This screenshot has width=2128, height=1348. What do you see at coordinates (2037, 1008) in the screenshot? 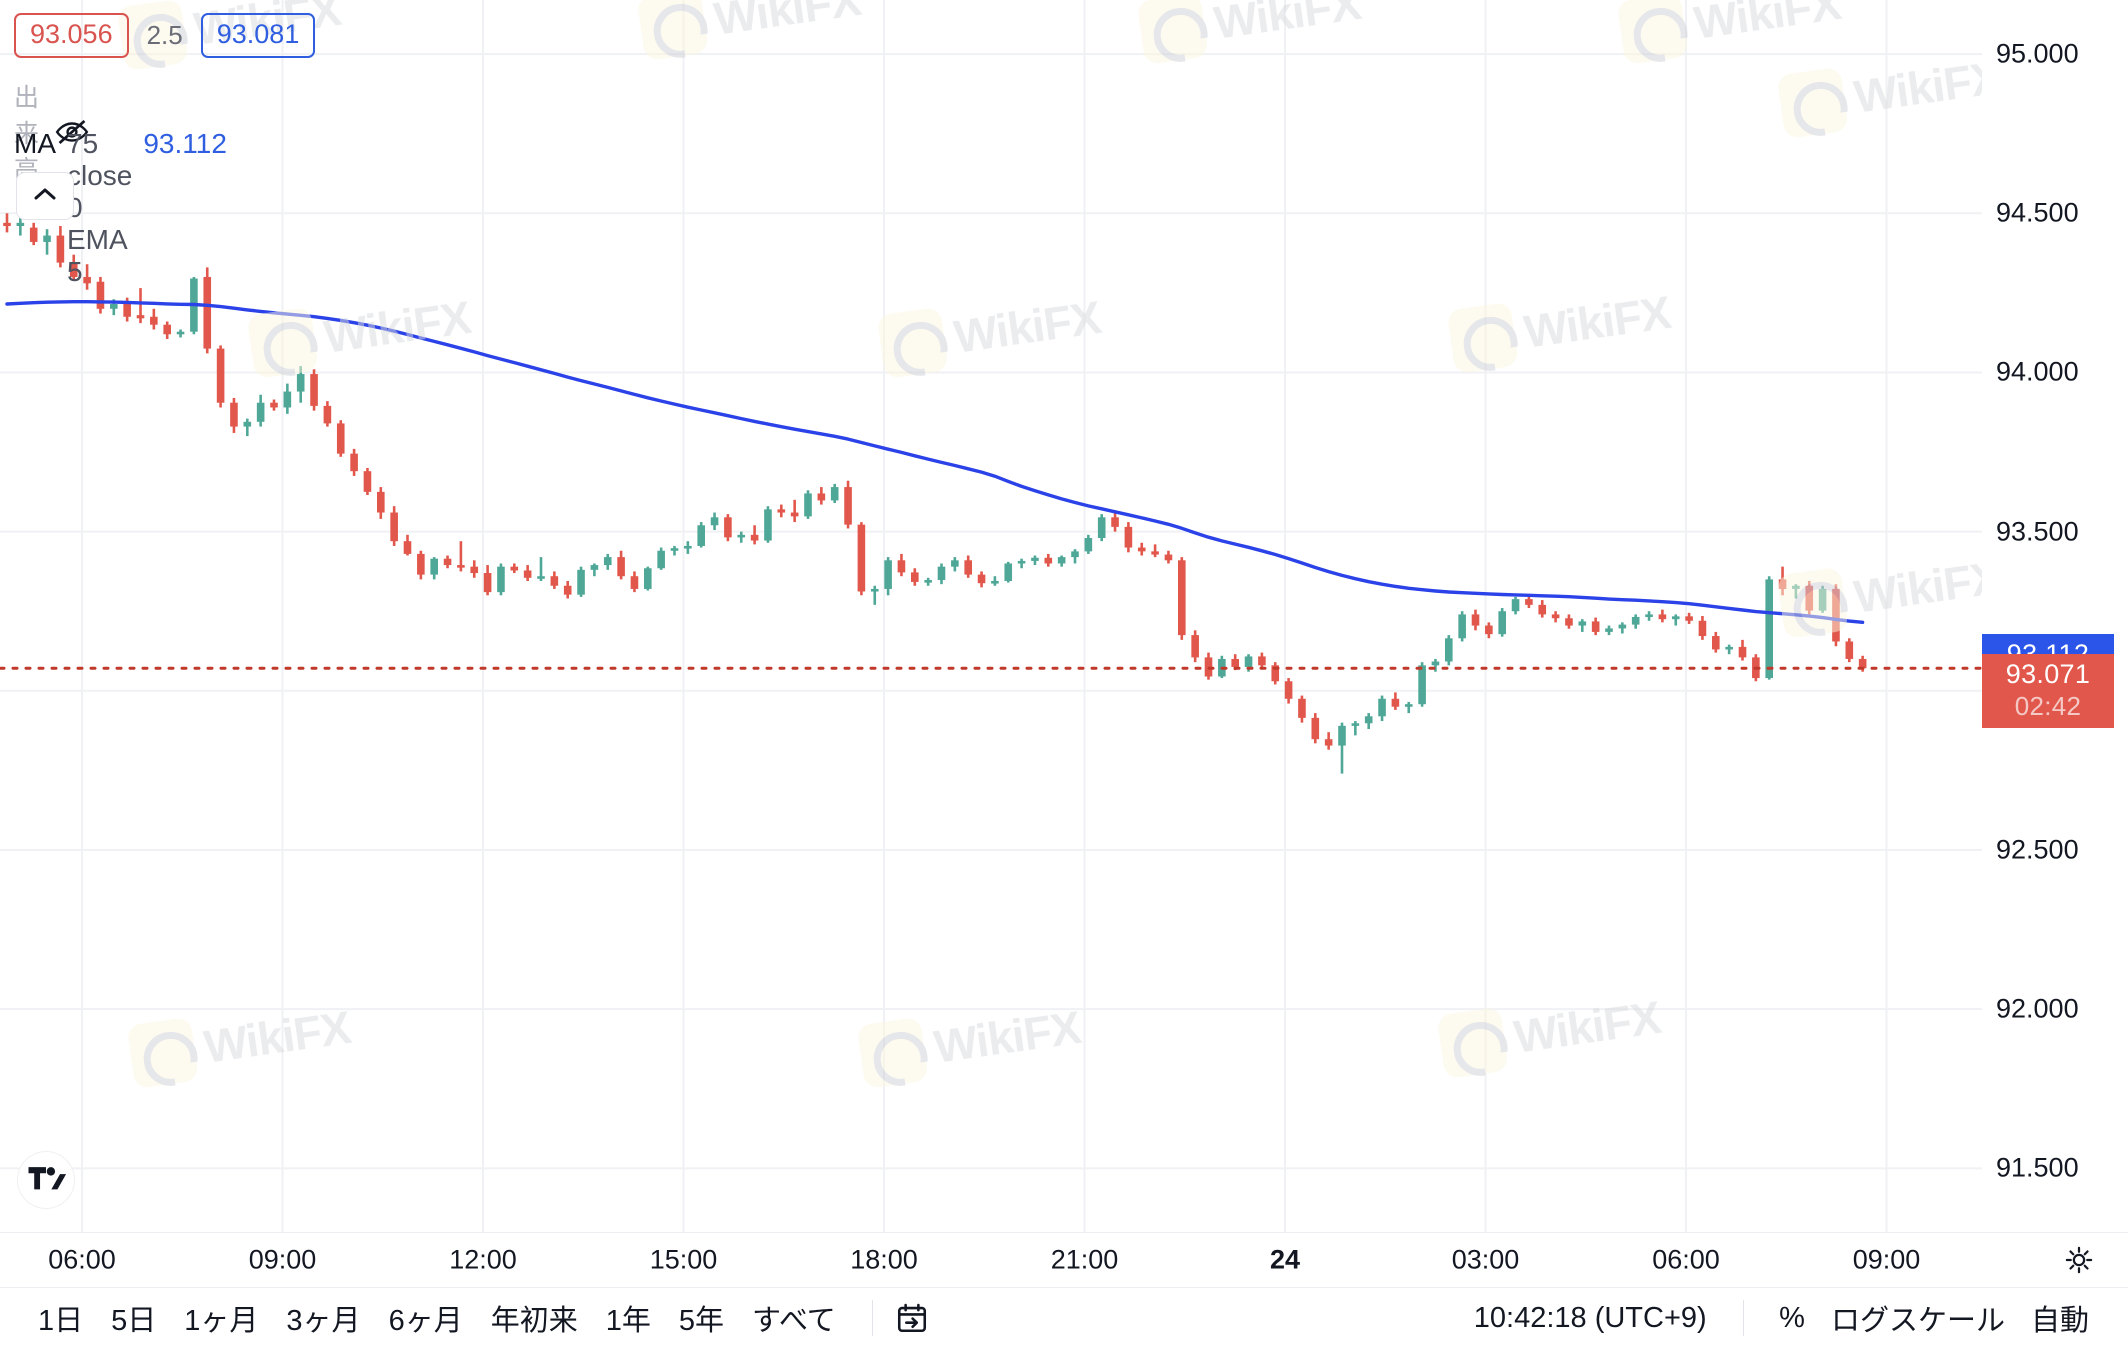
I see `price-tick-label: 92.000` at bounding box center [2037, 1008].